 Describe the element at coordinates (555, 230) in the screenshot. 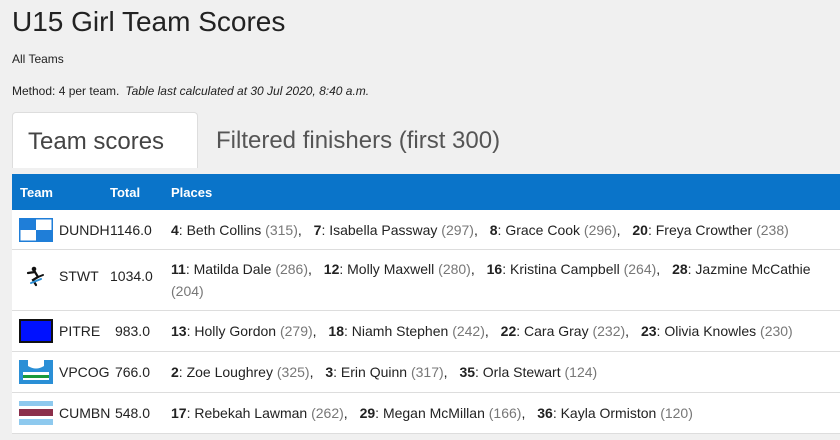

I see `place-entry: 8: Grace Cook (296),` at that location.